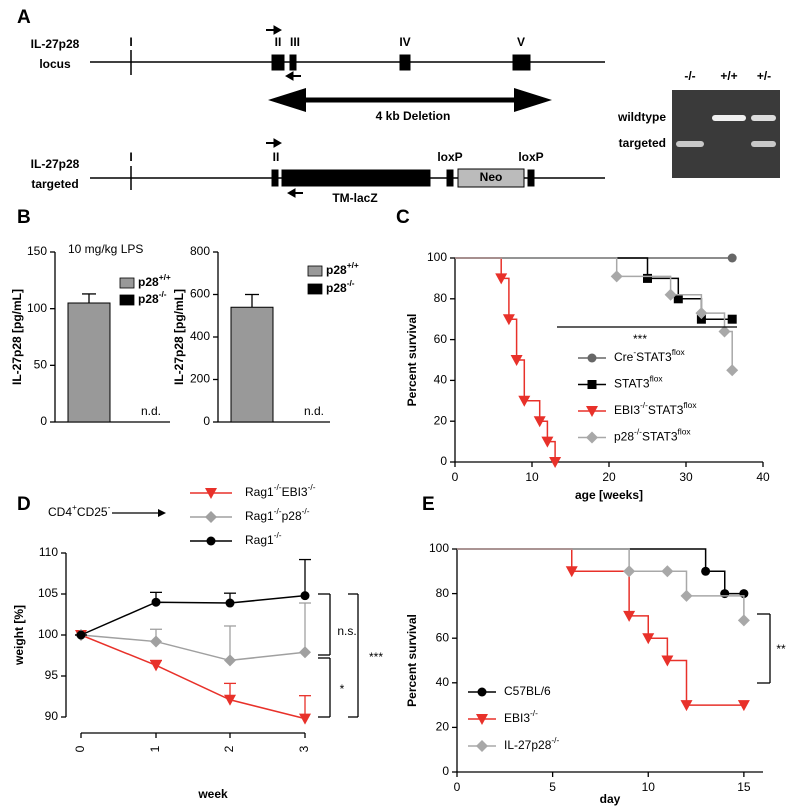 Image resolution: width=795 pixels, height=810 pixels. What do you see at coordinates (229, 748) in the screenshot?
I see `x-tick-label: 2` at bounding box center [229, 748].